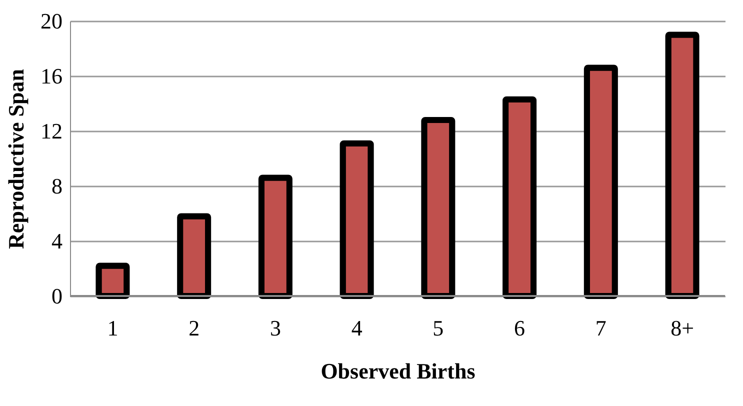 The height and width of the screenshot is (406, 743). Describe the element at coordinates (356, 328) in the screenshot. I see `x-tick-label: 4` at that location.